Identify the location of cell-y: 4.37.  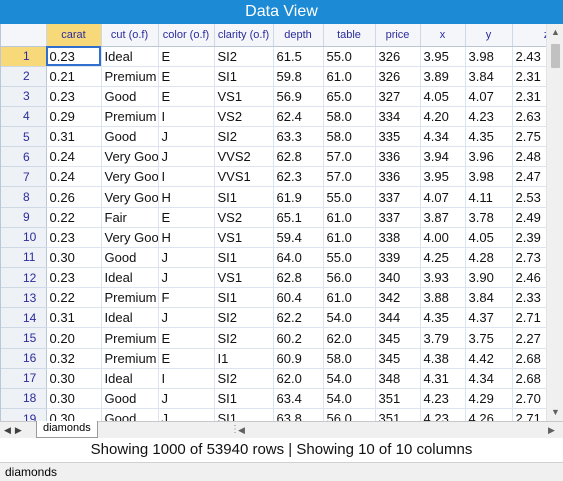
(489, 318).